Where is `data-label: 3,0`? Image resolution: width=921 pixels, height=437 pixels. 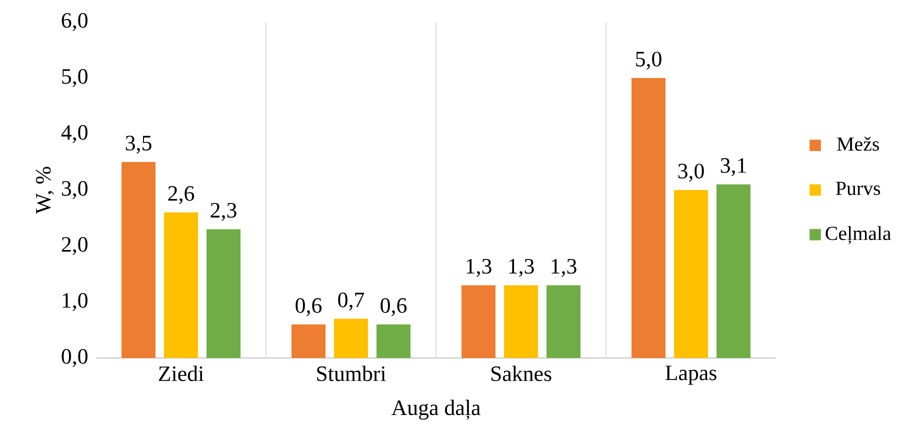
data-label: 3,0 is located at coordinates (691, 173).